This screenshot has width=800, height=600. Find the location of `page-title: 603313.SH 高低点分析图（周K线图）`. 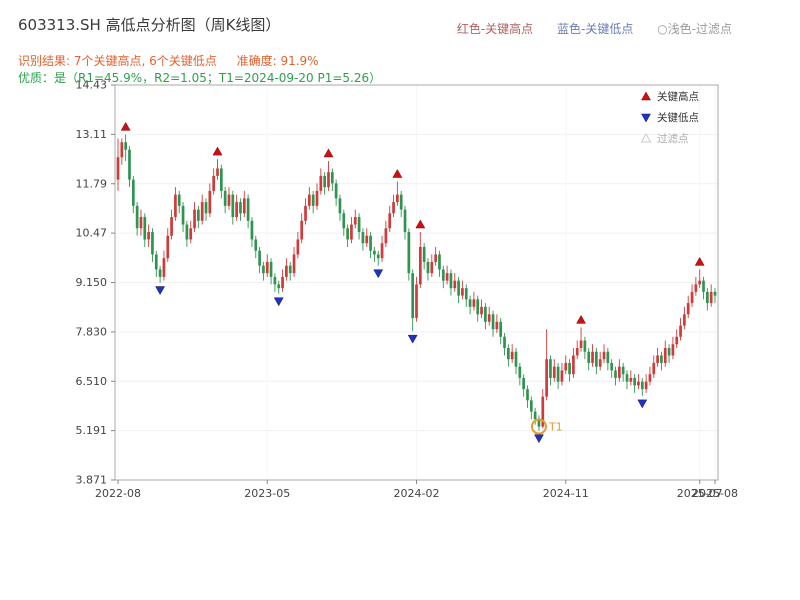

page-title: 603313.SH 高低点分析图（周K线图） is located at coordinates (149, 25).